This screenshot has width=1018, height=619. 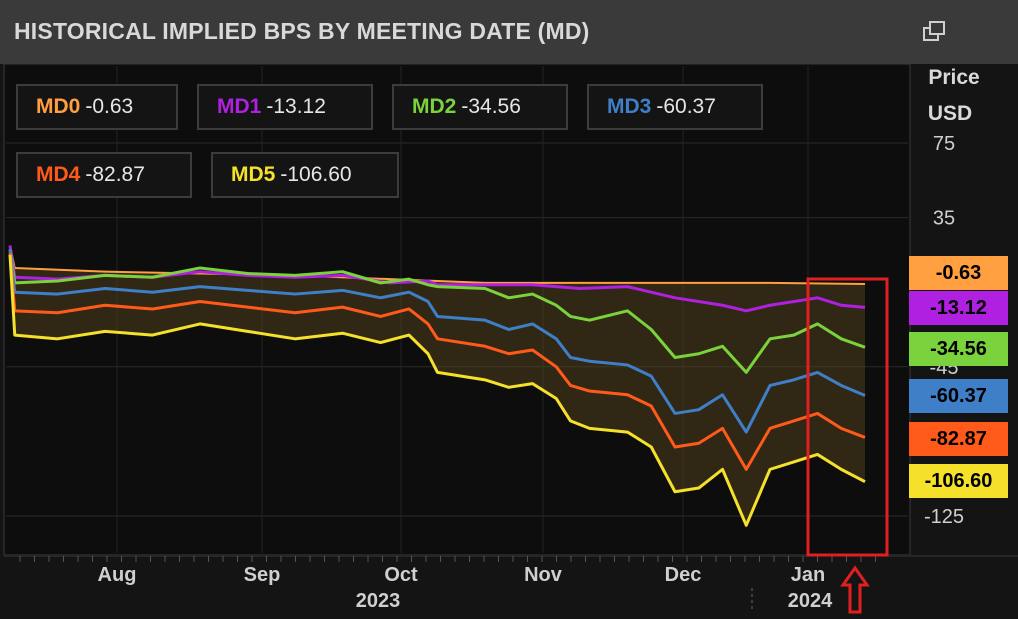 What do you see at coordinates (958, 273) in the screenshot?
I see `value-badge-md0: -0.63` at bounding box center [958, 273].